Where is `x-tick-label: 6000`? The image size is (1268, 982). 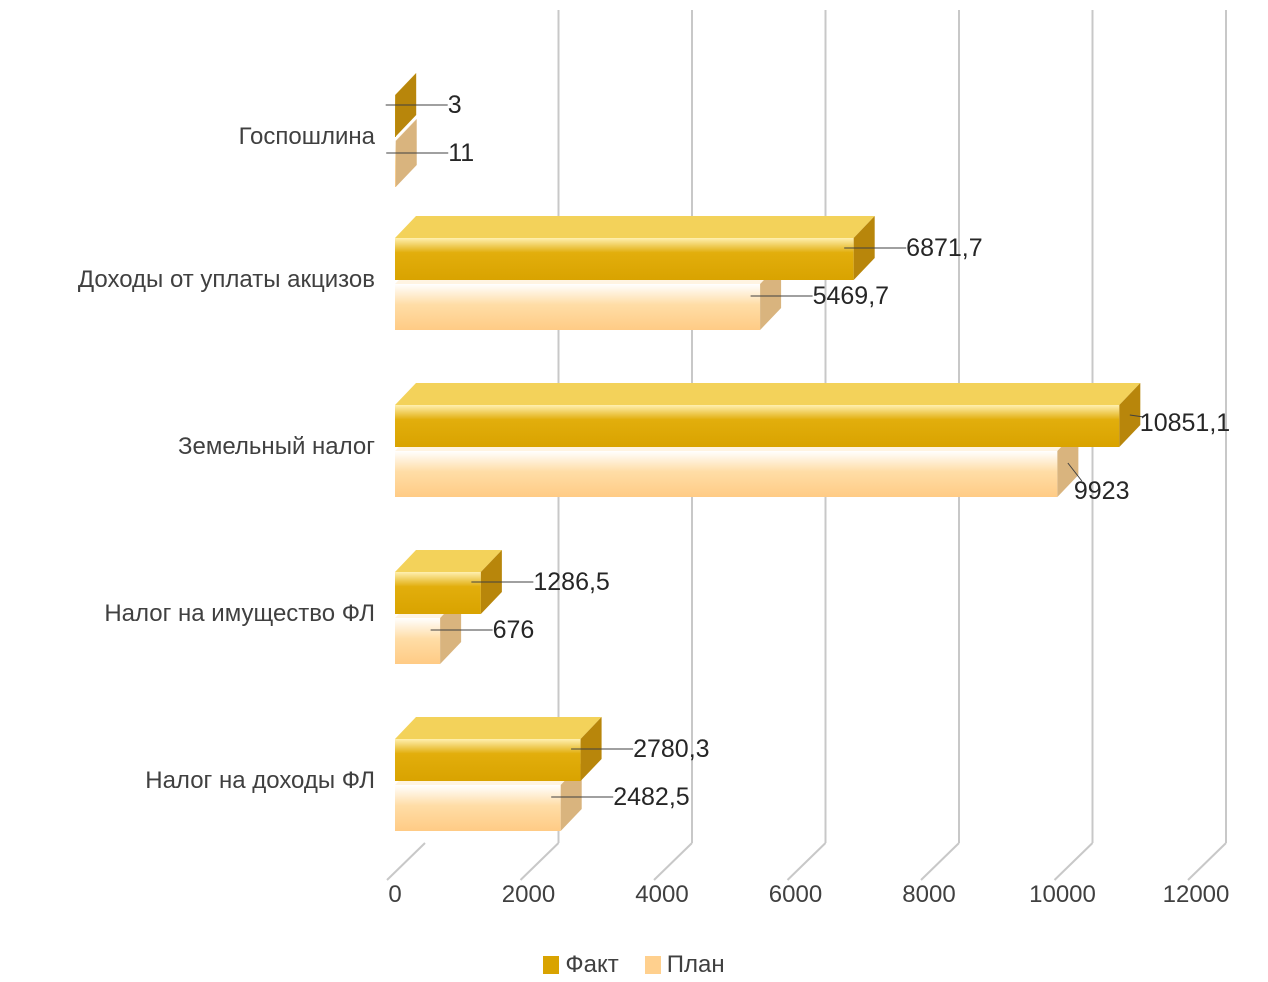 x-tick-label: 6000 is located at coordinates (795, 894).